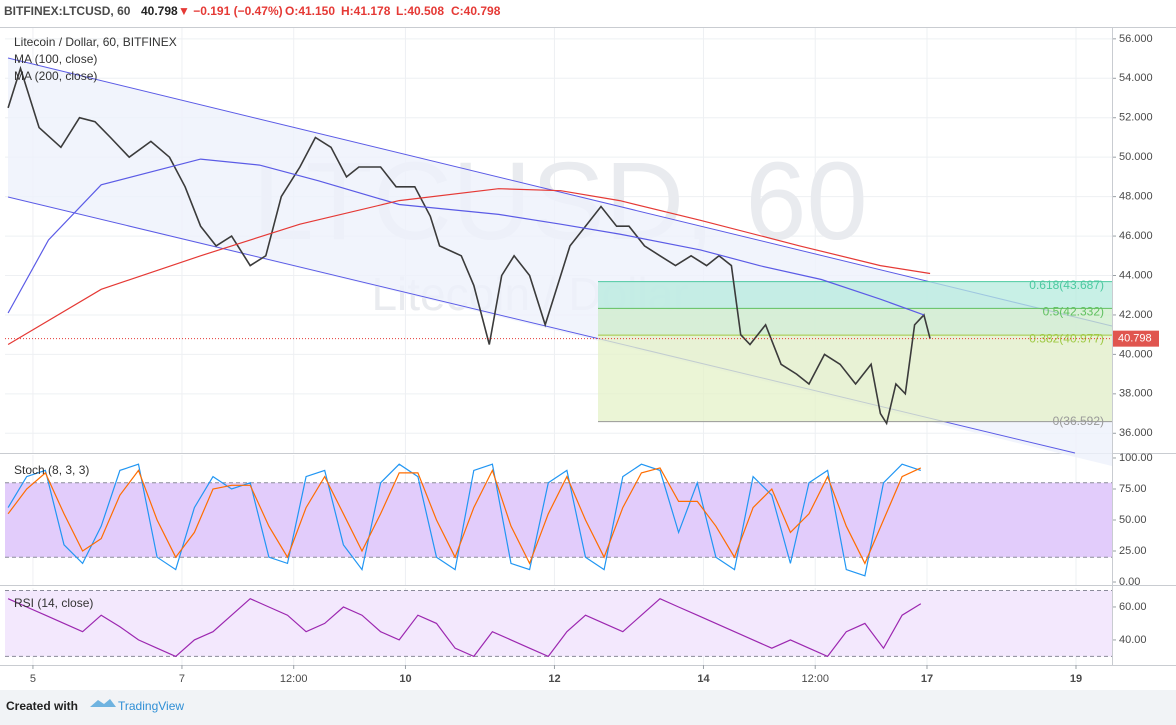 The height and width of the screenshot is (725, 1176). Describe the element at coordinates (1136, 118) in the screenshot. I see `y-tick-label: 52.000` at that location.